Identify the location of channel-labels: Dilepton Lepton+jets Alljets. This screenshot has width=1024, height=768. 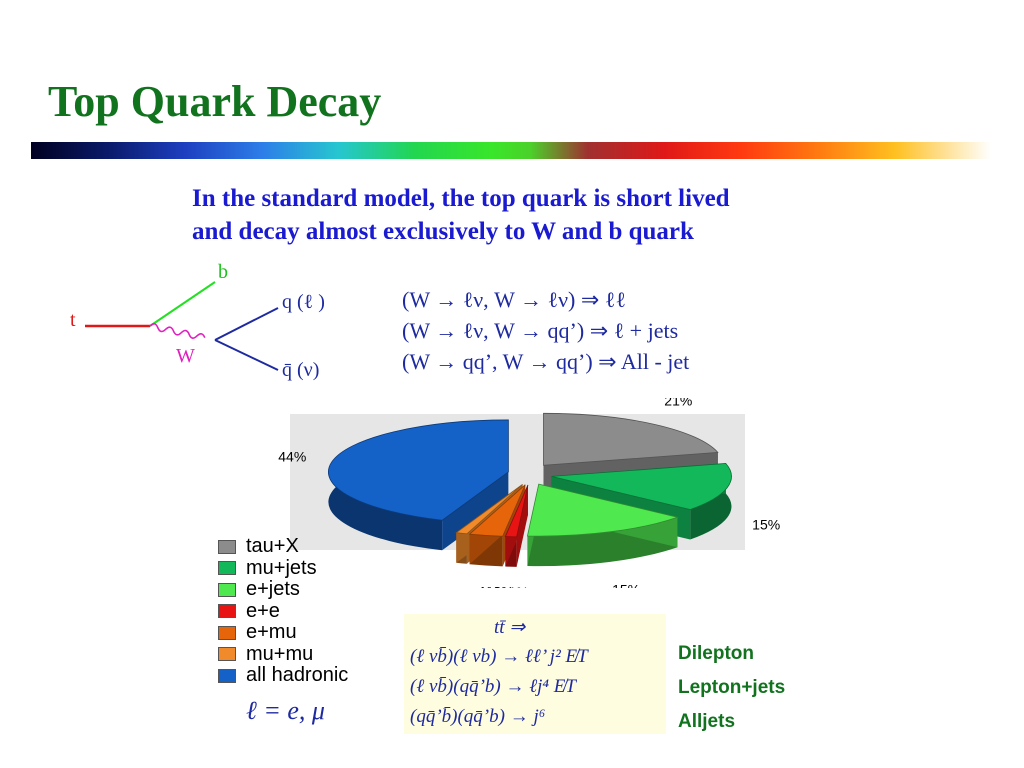
(731, 688).